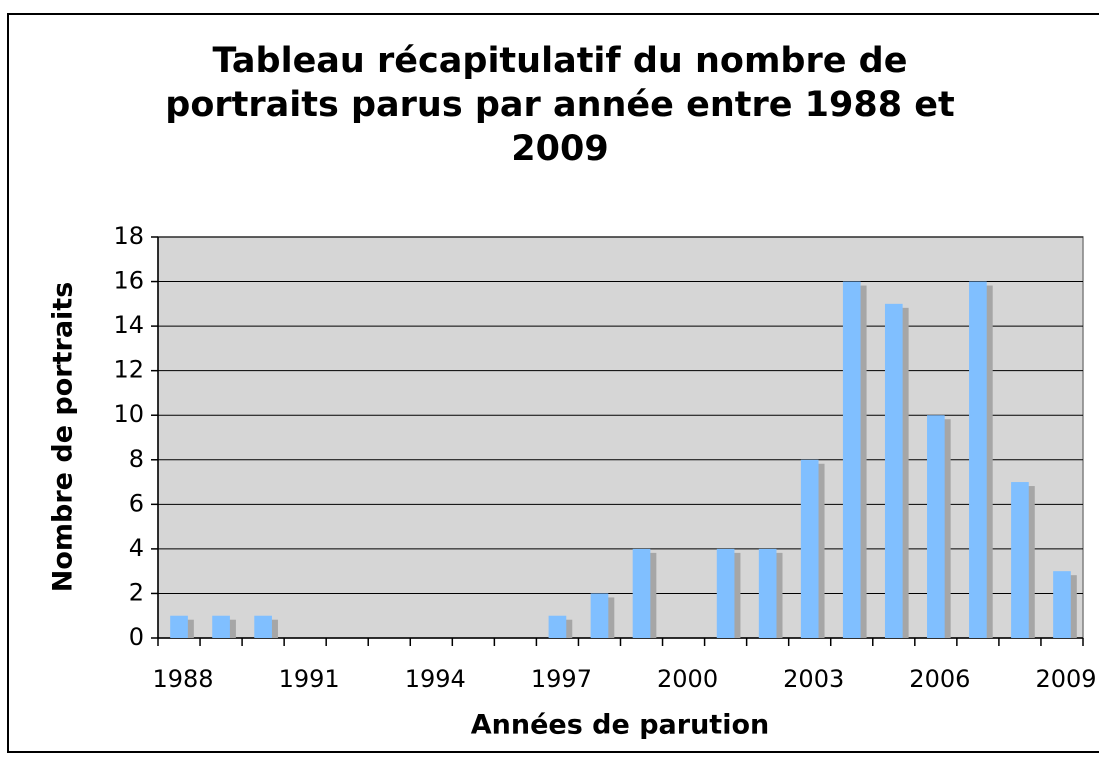 This screenshot has width=1099, height=760. What do you see at coordinates (128, 414) in the screenshot?
I see `y-tick-label: 10` at bounding box center [128, 414].